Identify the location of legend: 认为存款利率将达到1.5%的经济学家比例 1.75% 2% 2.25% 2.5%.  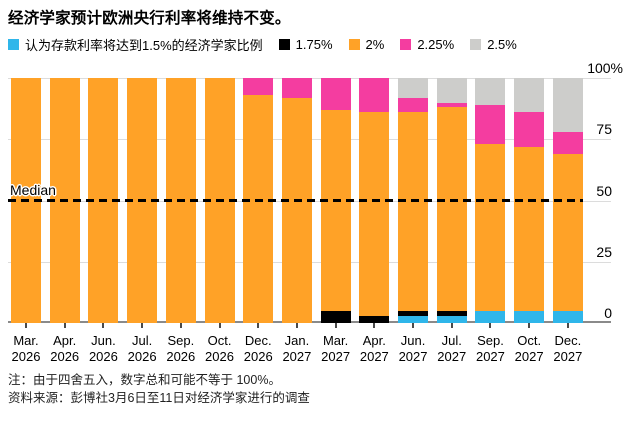
(262, 44).